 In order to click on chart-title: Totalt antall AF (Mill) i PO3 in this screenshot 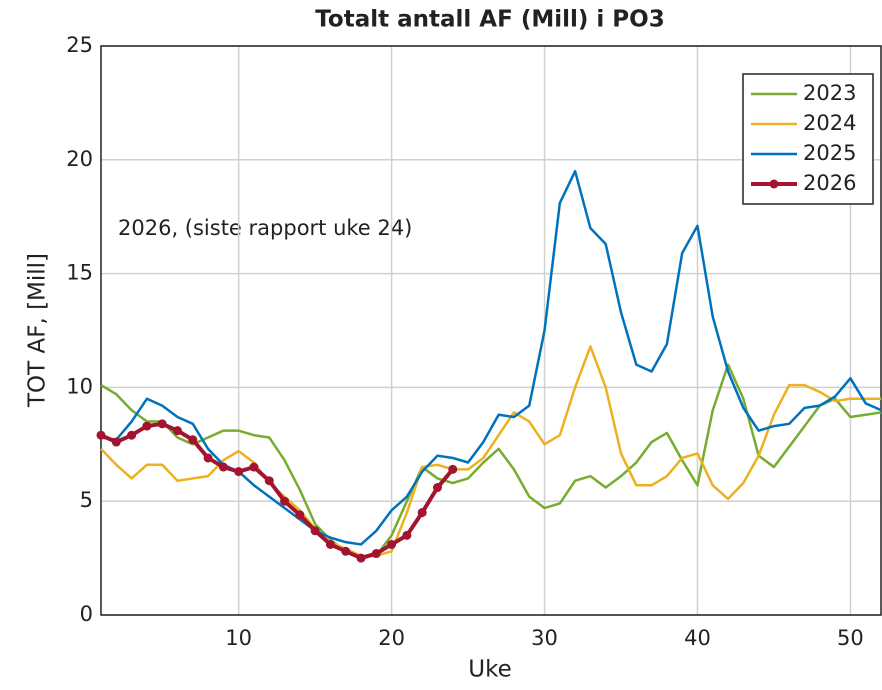, I will do `click(489, 20)`.